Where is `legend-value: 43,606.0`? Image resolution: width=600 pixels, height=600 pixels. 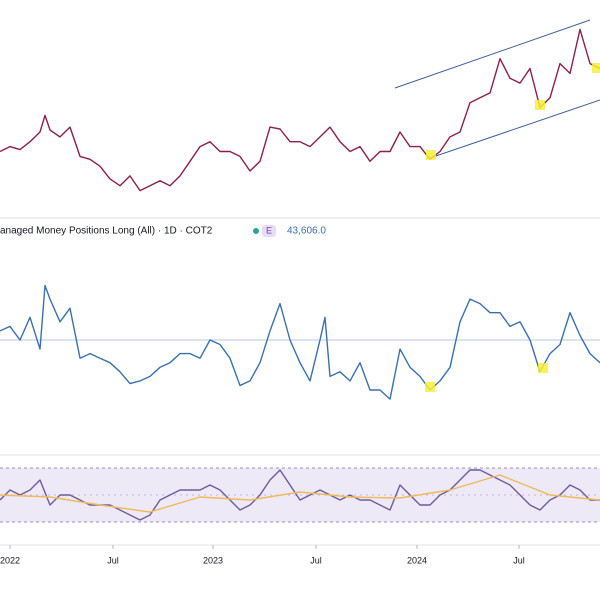 legend-value: 43,606.0 is located at coordinates (306, 231).